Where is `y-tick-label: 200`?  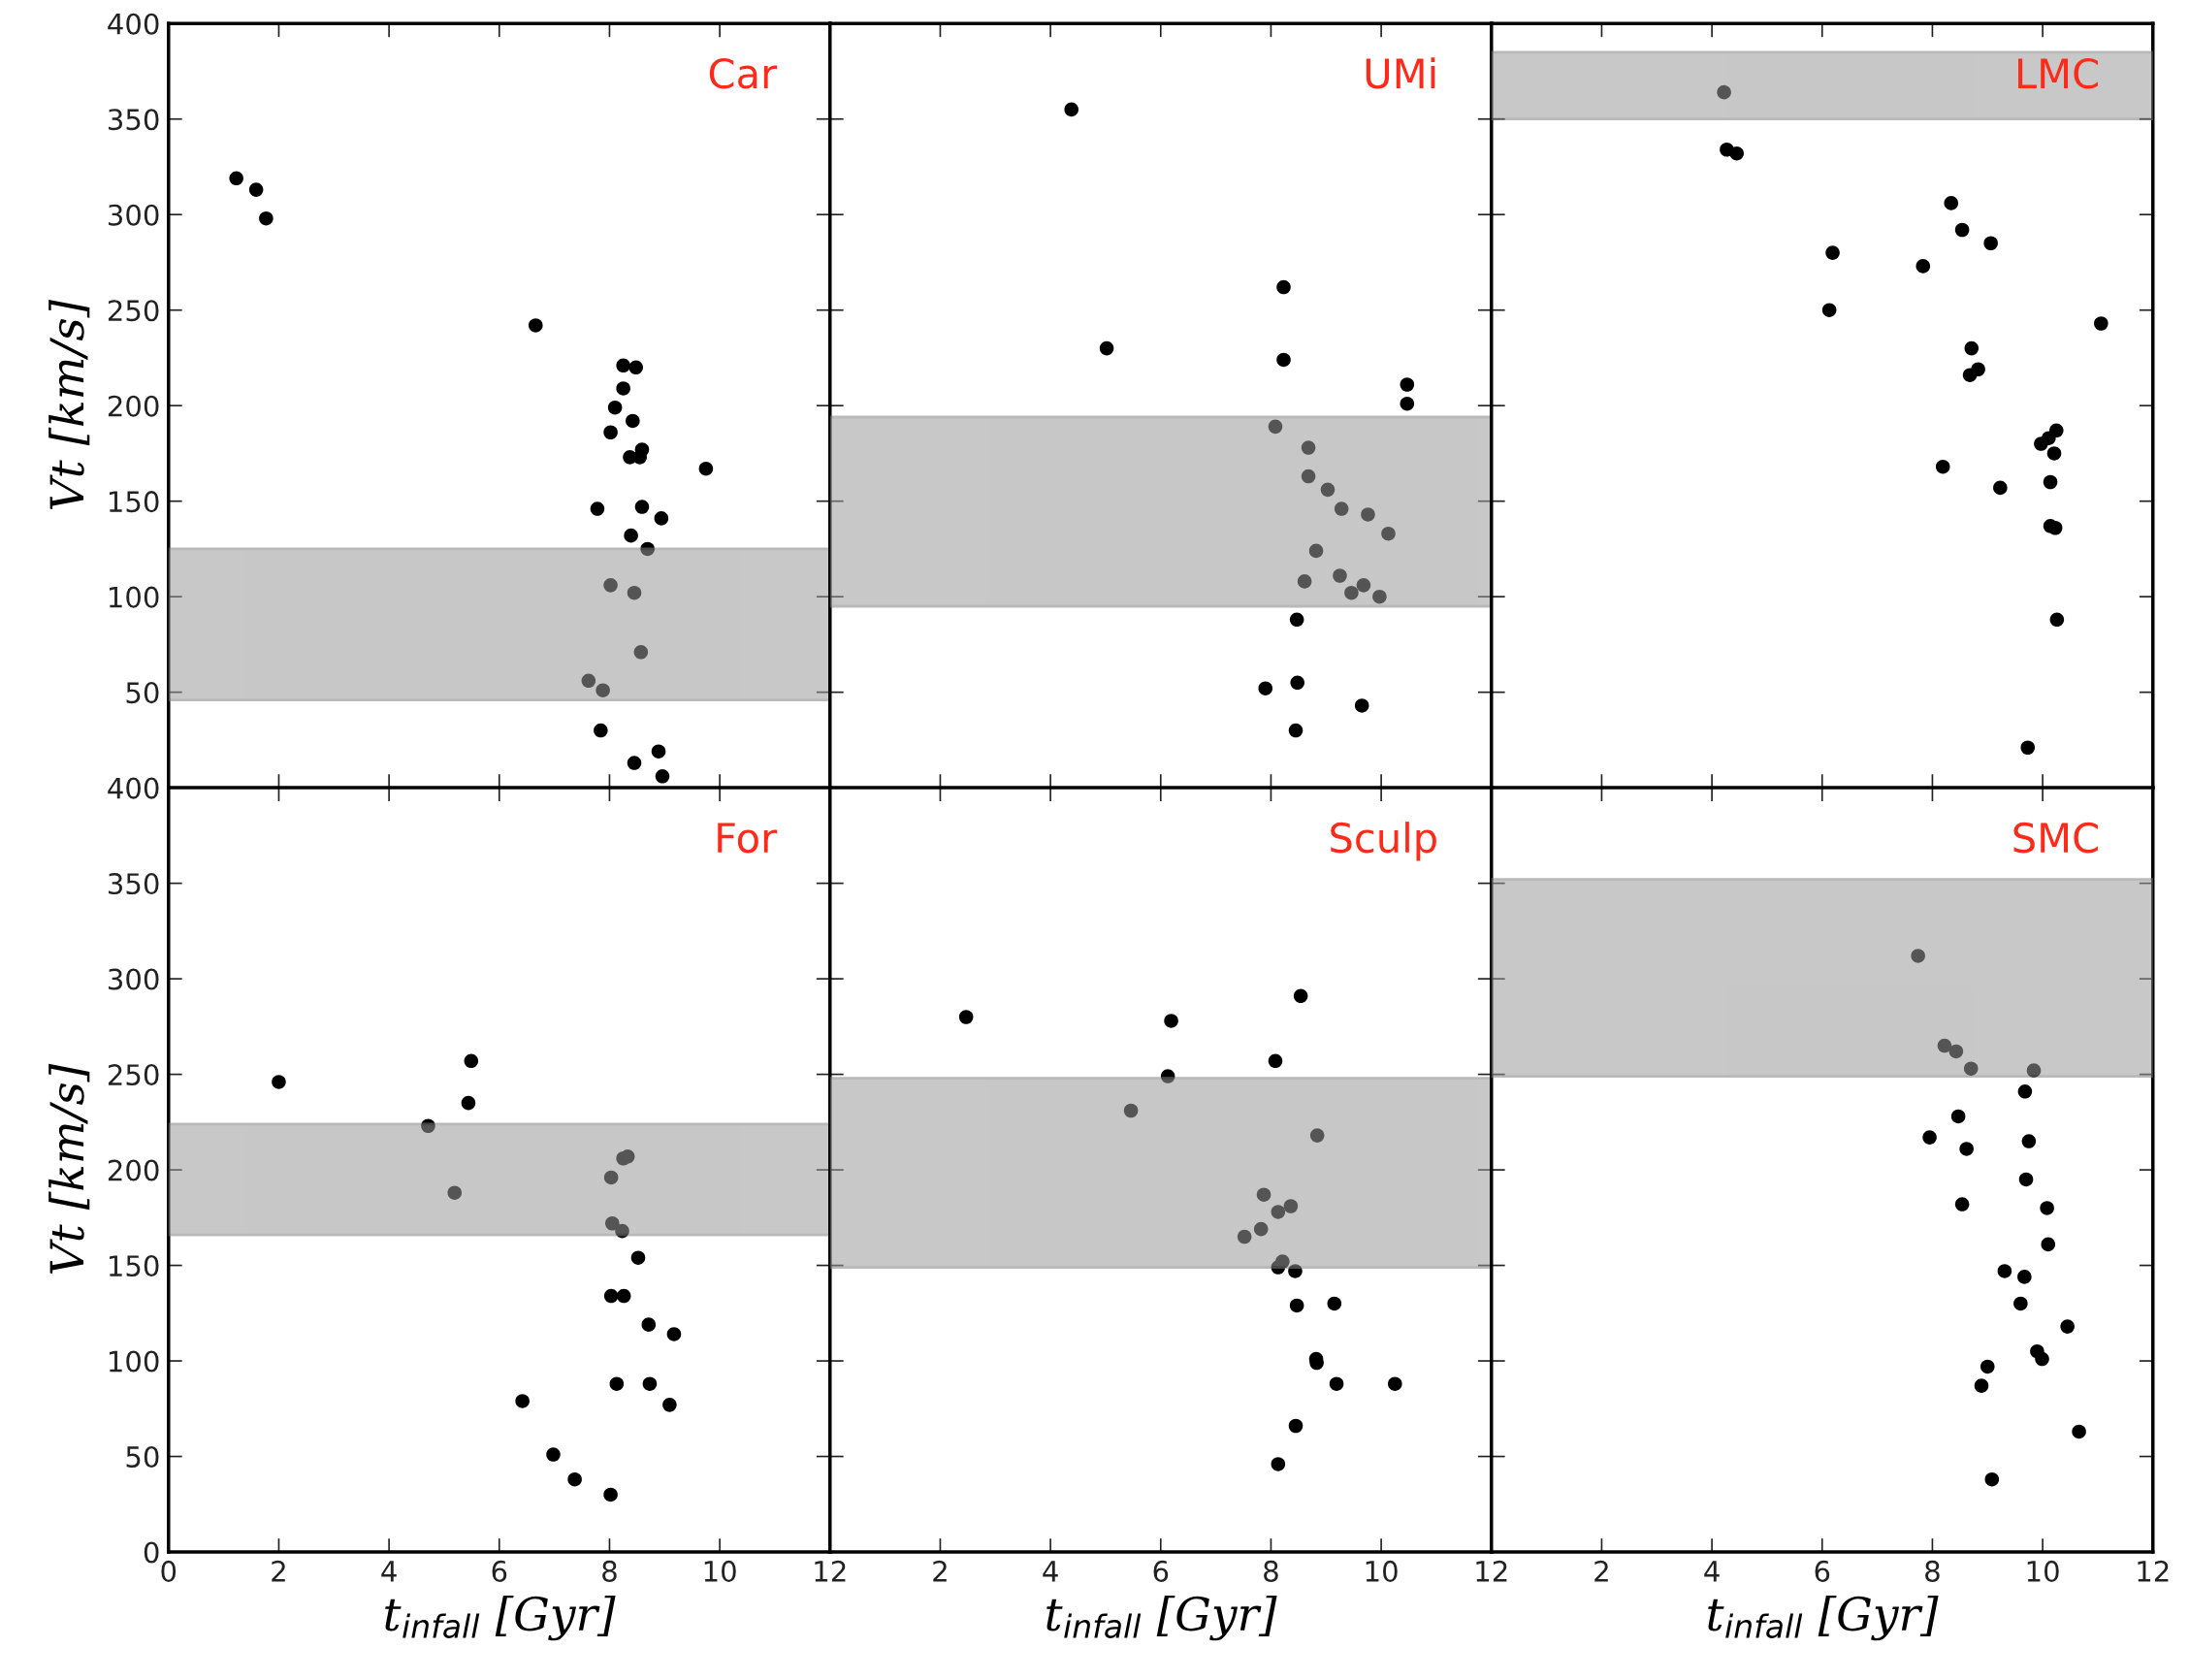
y-tick-label: 200 is located at coordinates (133, 1170).